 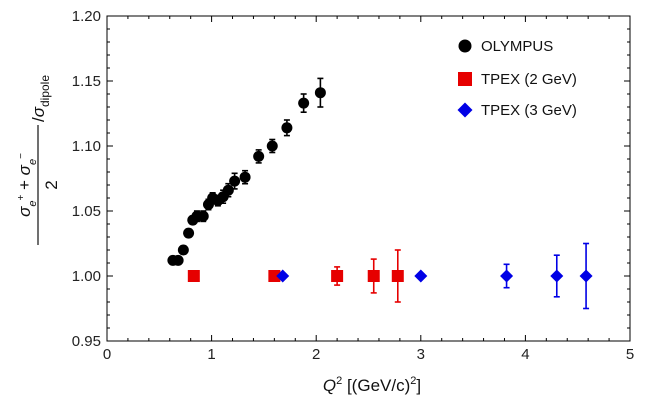 I want to click on x-axis-title-end: ], so click(x=418, y=385).